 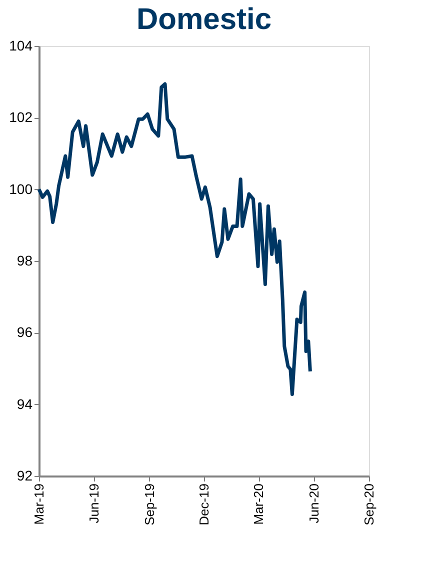 I want to click on y-tick-label: 92, so click(x=24, y=476).